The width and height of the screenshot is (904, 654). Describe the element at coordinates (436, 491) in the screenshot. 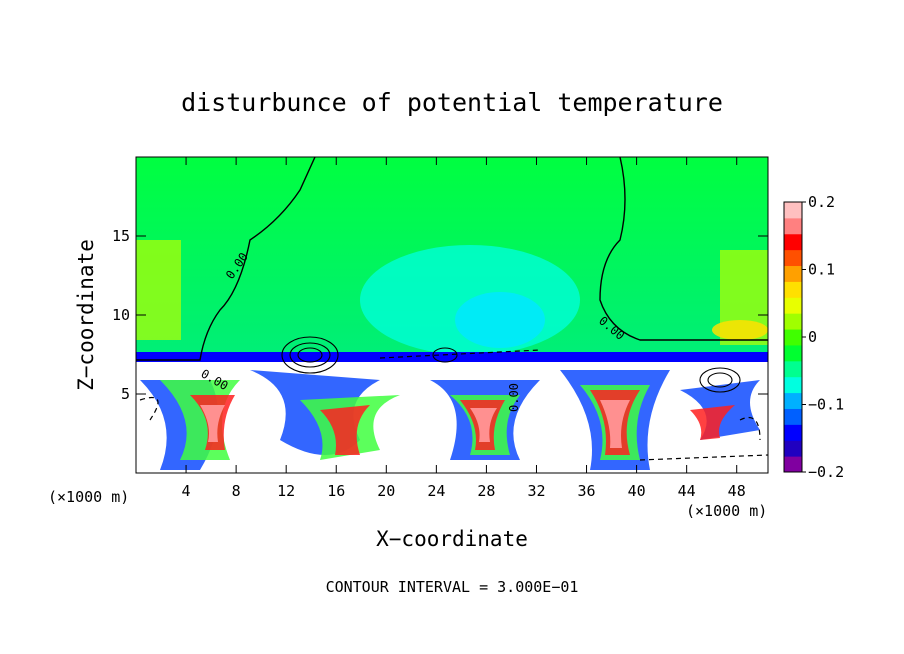

I see `x-tick-label: 24` at that location.